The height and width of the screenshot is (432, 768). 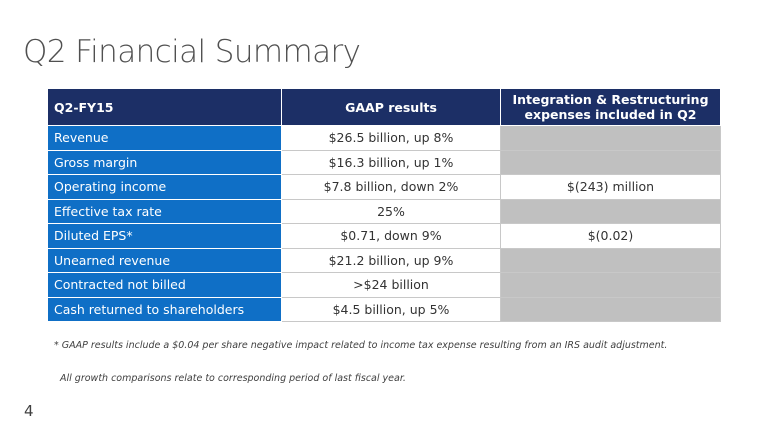 What do you see at coordinates (391, 107) in the screenshot?
I see `header-gaap-results: GAAP results` at bounding box center [391, 107].